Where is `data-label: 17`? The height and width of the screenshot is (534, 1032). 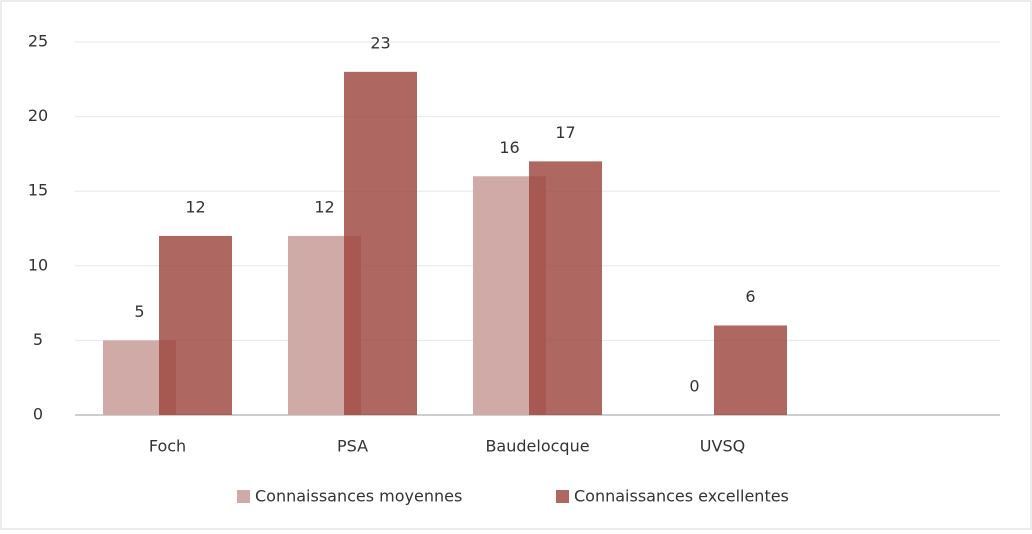
data-label: 17 is located at coordinates (565, 132).